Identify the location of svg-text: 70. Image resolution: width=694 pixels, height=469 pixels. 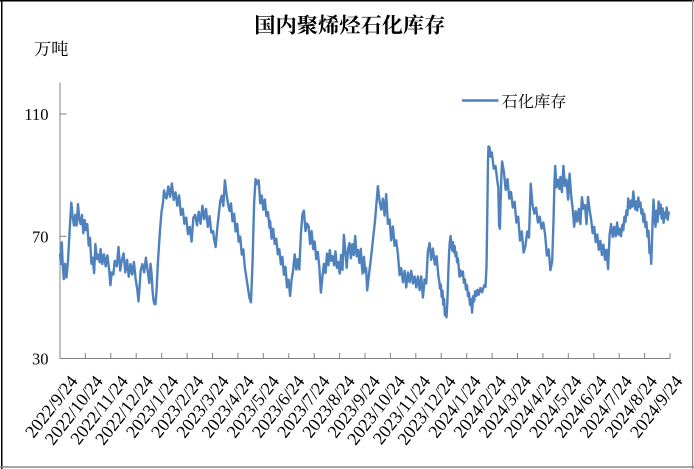
(40, 236).